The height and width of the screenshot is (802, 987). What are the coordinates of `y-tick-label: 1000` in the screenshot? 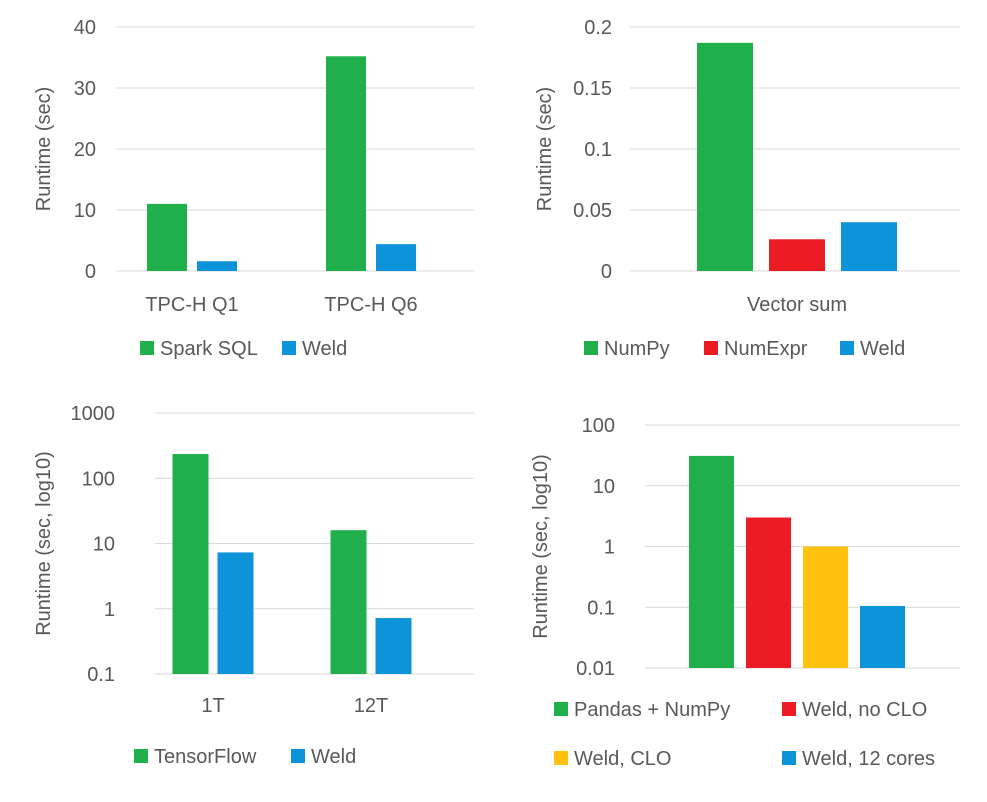 It's located at (93, 414).